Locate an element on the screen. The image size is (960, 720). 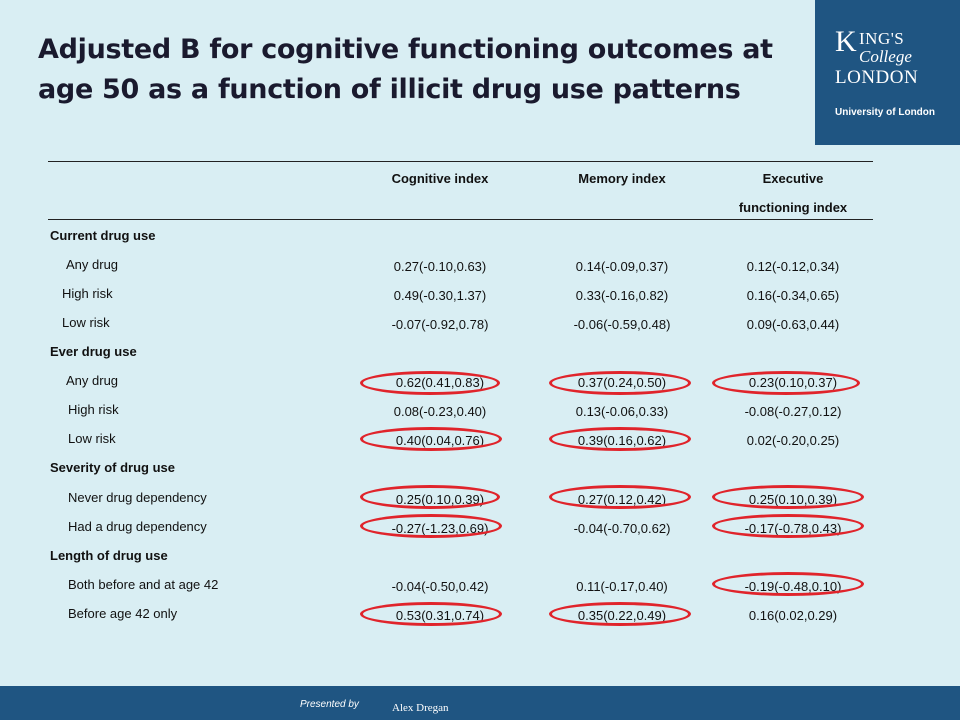
table-cell: -0.07(-0.92,0.78) is located at coordinates (440, 324).